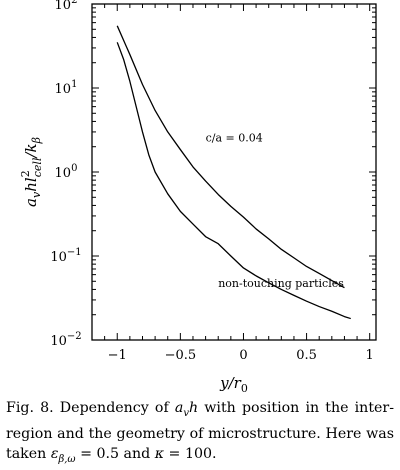 The height and width of the screenshot is (470, 400). Describe the element at coordinates (281, 283) in the screenshot. I see `annotation-non-touching: non-touching particles` at that location.